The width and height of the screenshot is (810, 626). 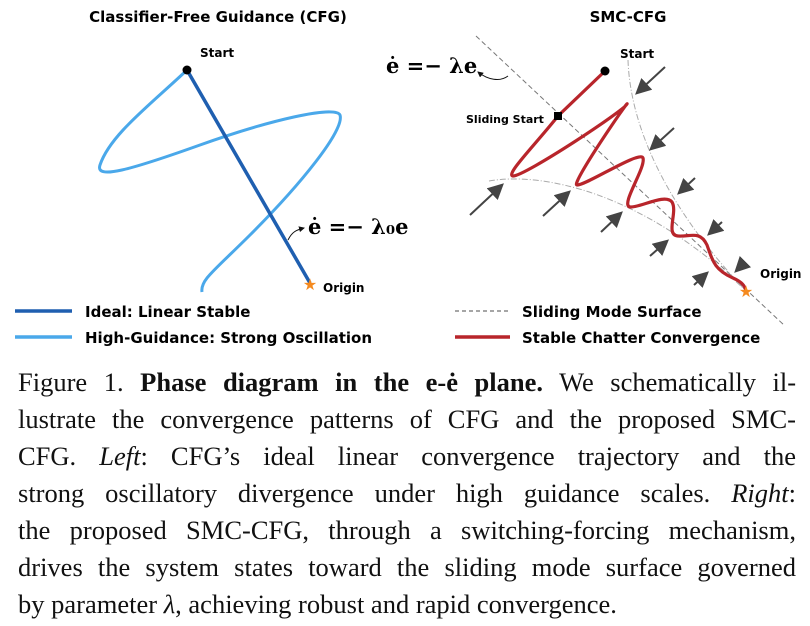 What do you see at coordinates (71, 382) in the screenshot?
I see `figure-label: Figure 1.` at bounding box center [71, 382].